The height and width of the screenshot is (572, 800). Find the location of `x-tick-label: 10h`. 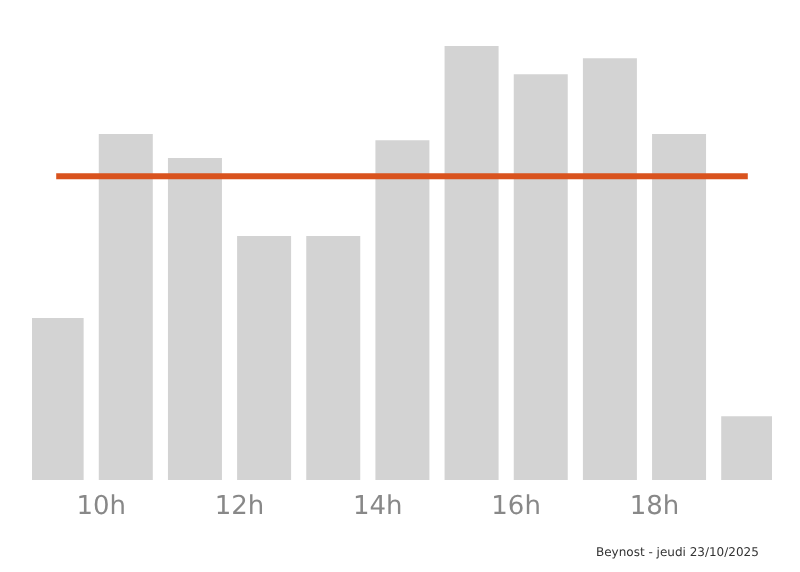

x-tick-label: 10h is located at coordinates (101, 507).